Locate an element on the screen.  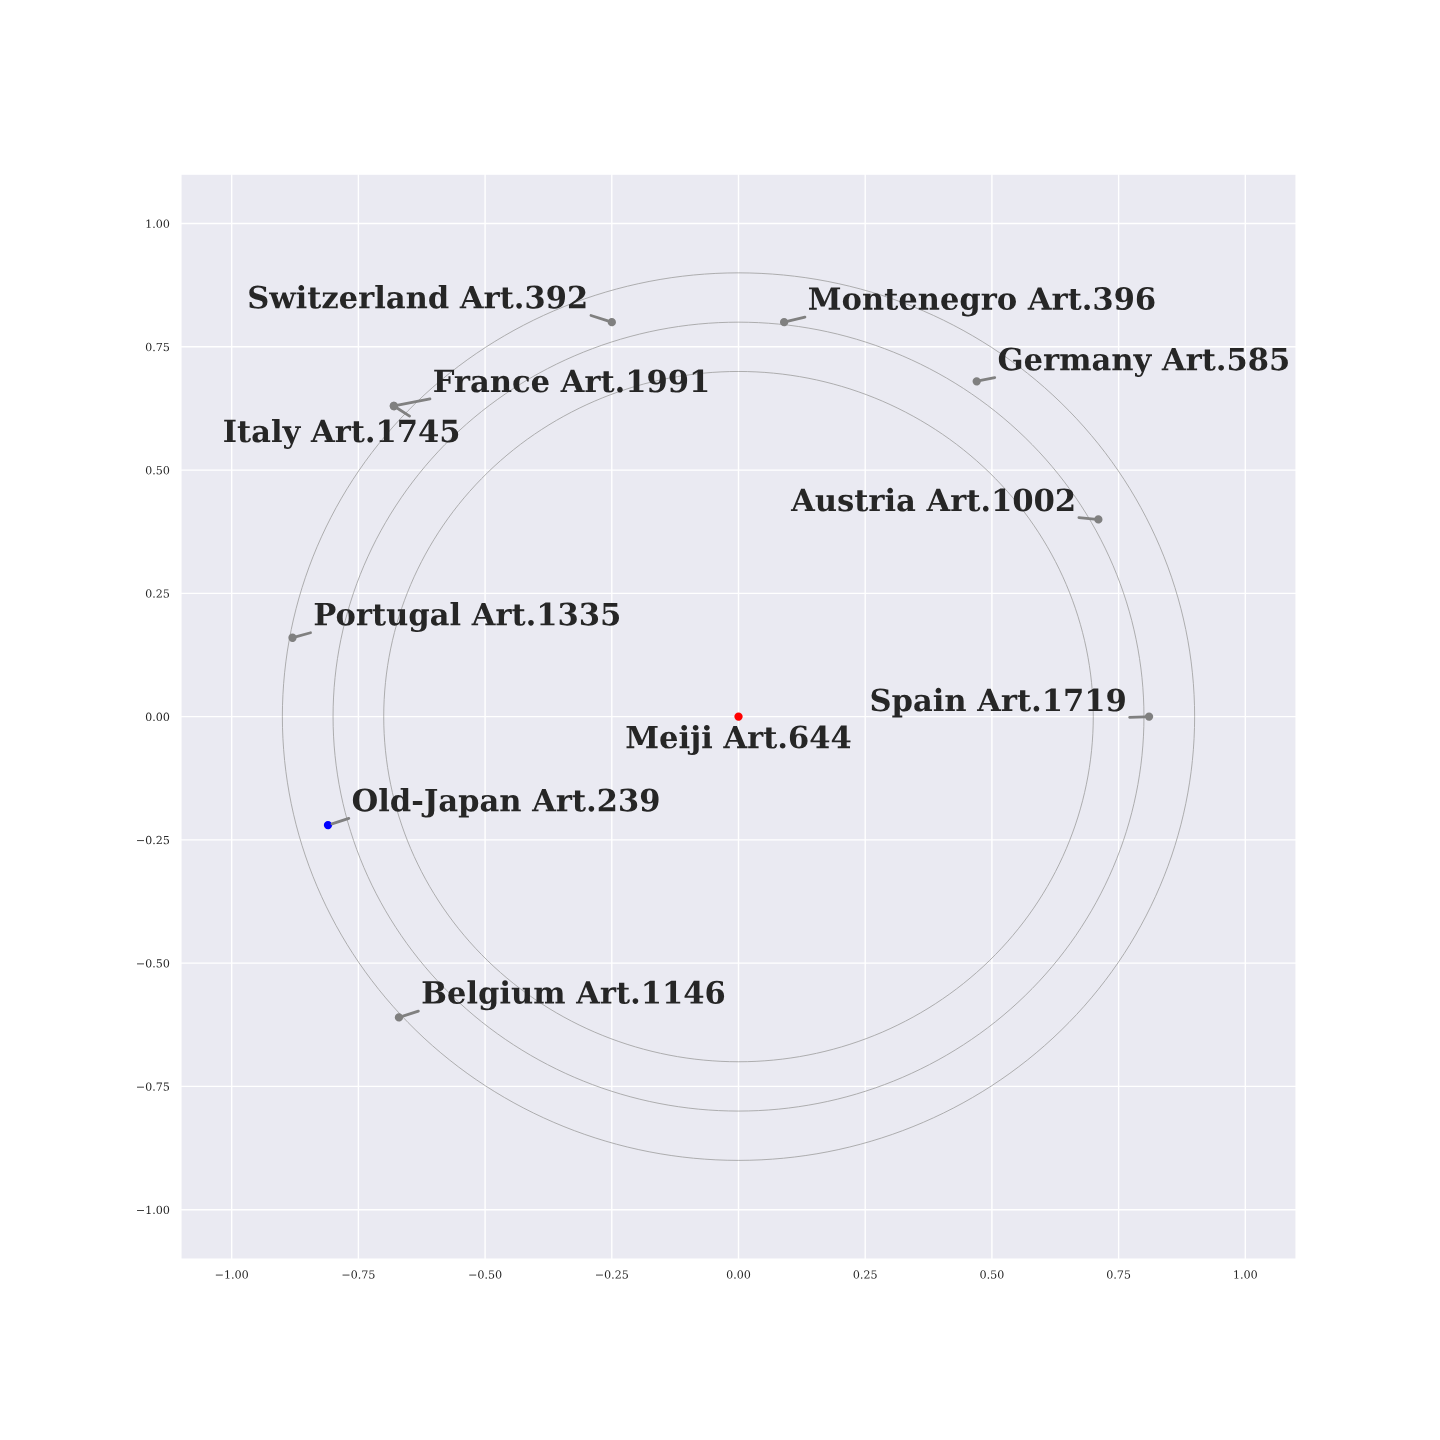
annotation: Belgium Art.1146 is located at coordinates (573, 995).